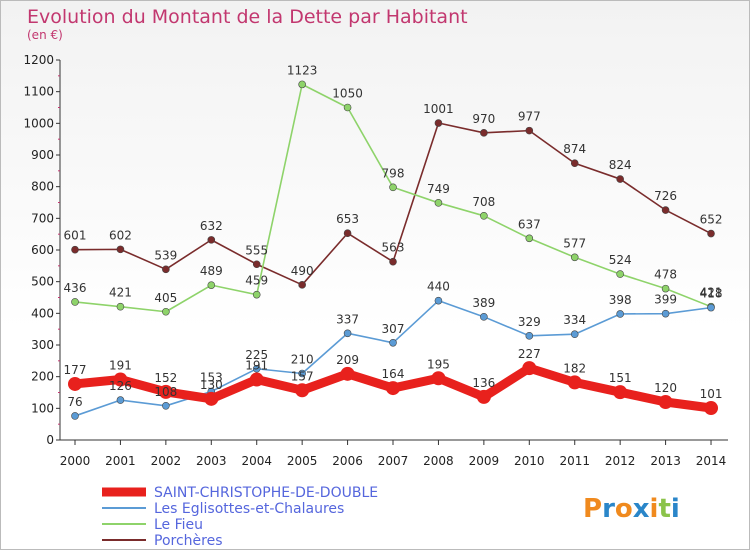  I want to click on data-label: 637, so click(529, 224).